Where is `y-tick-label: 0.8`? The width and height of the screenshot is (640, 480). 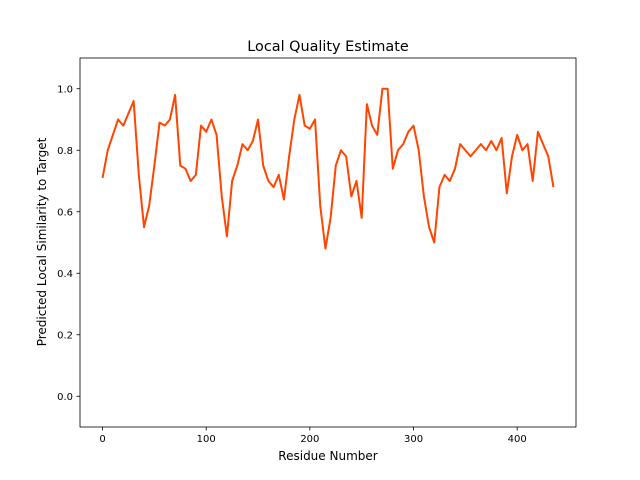
y-tick-label: 0.8 is located at coordinates (65, 151).